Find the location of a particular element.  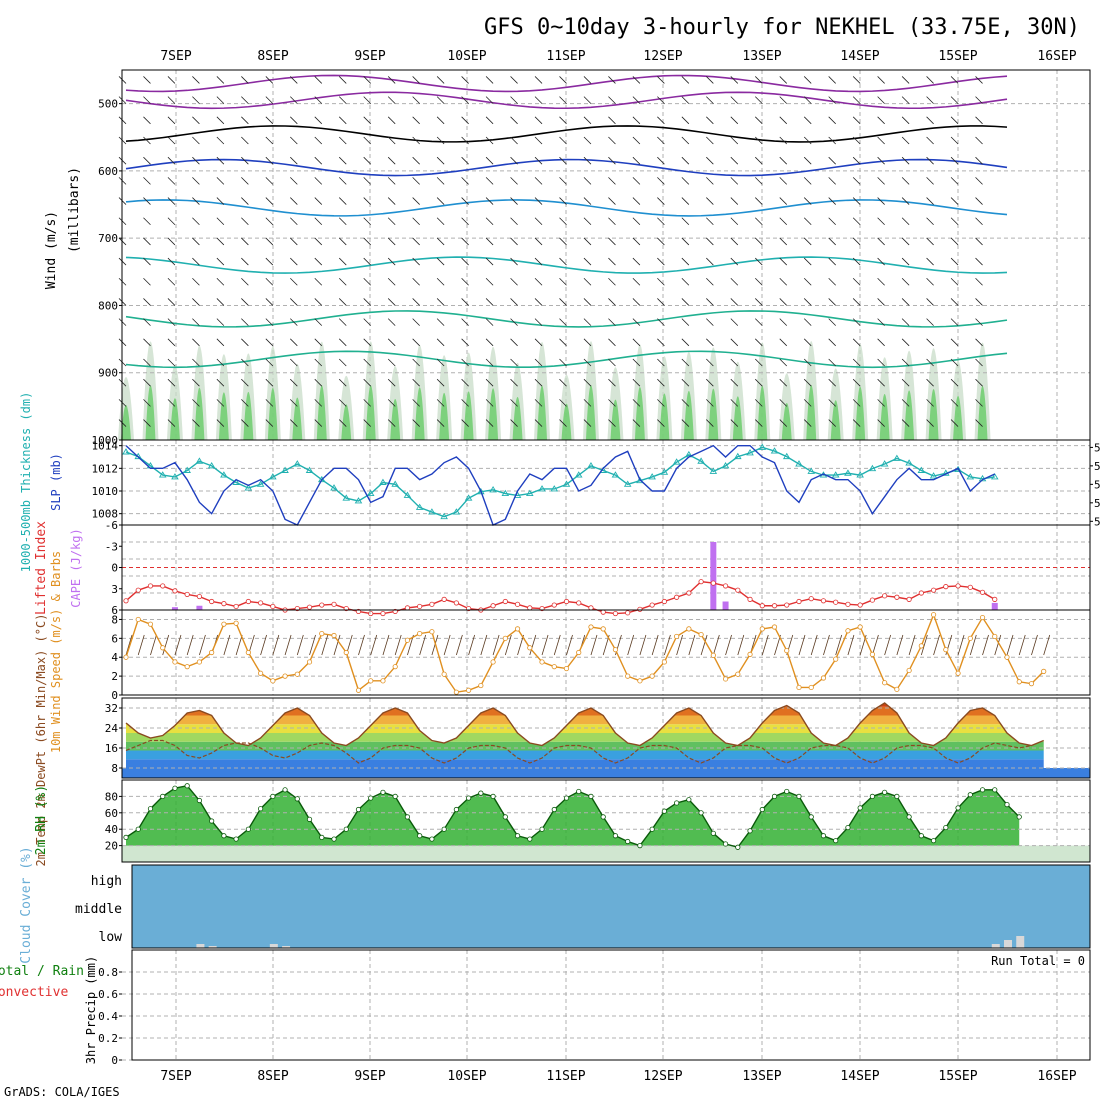

top-date-label: 7SEP is located at coordinates (175, 56).